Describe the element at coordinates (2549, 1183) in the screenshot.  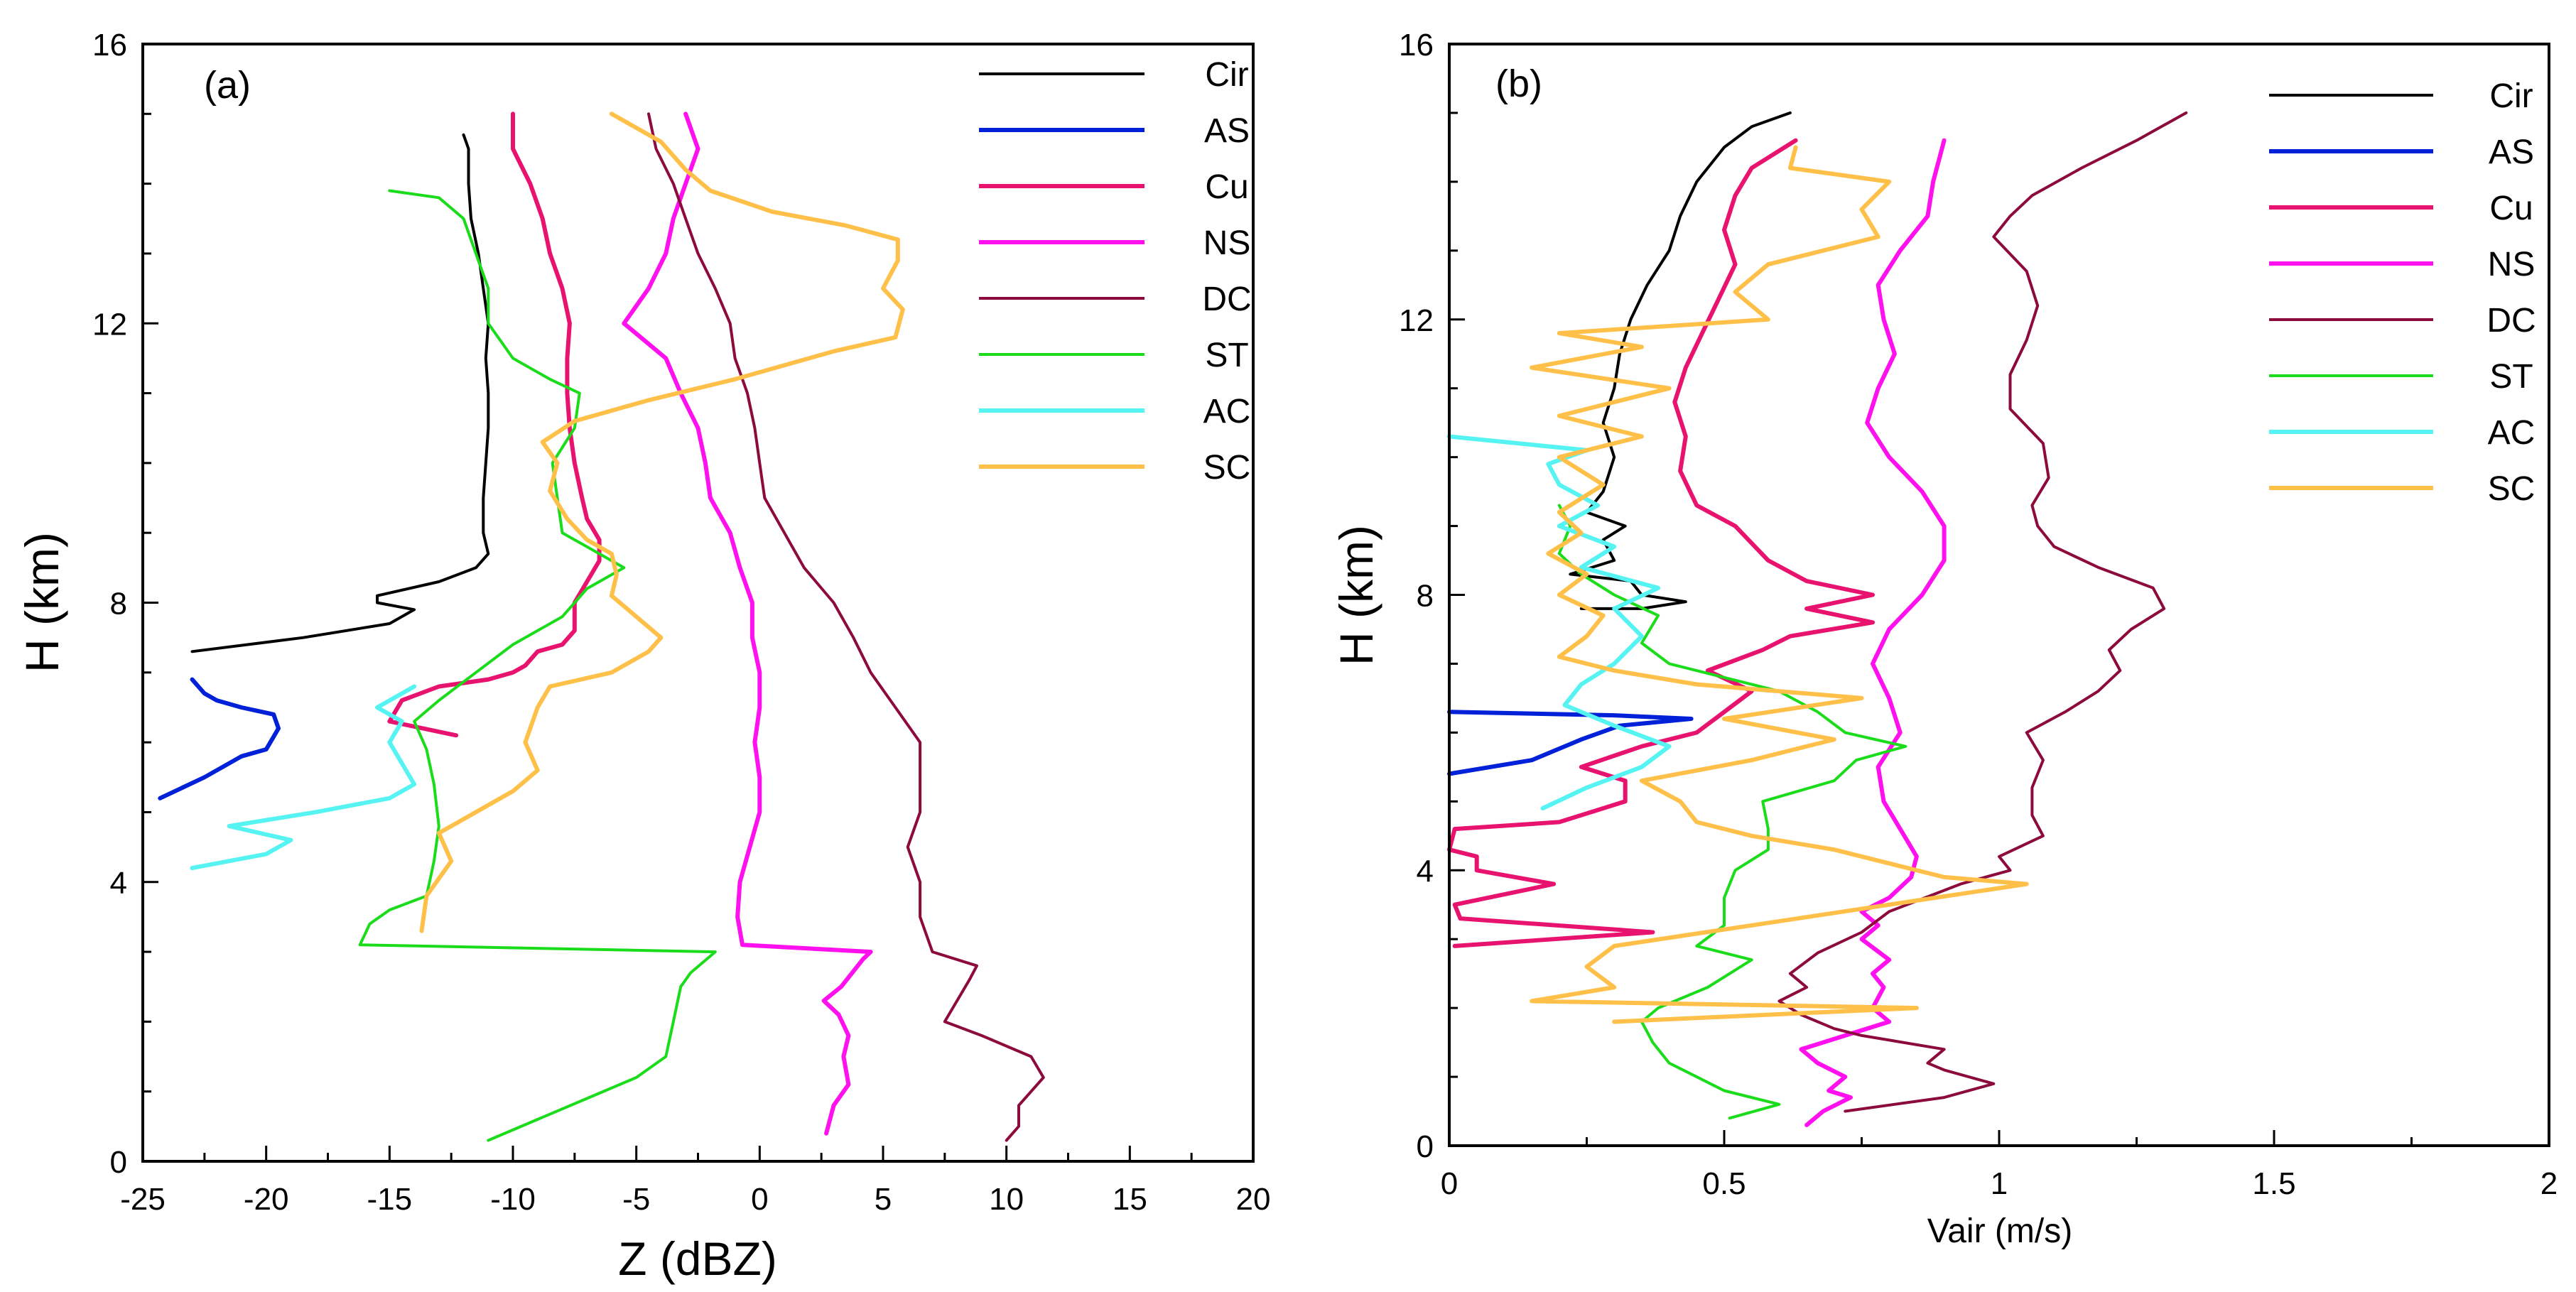
I see `x-tick-label: 2` at that location.